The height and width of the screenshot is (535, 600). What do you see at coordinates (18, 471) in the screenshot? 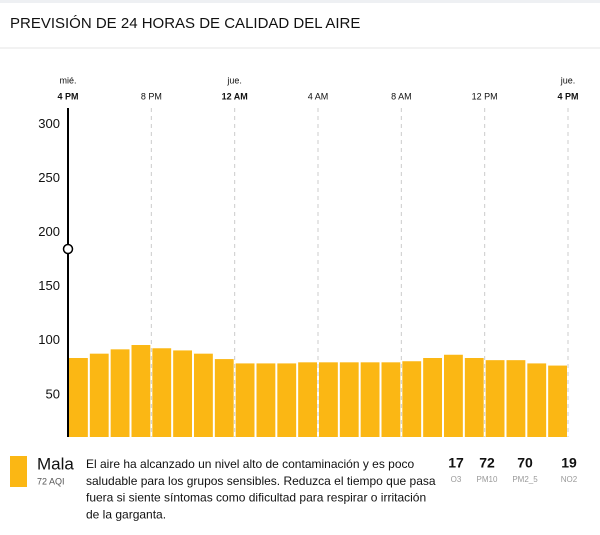
I see `level-swatch` at bounding box center [18, 471].